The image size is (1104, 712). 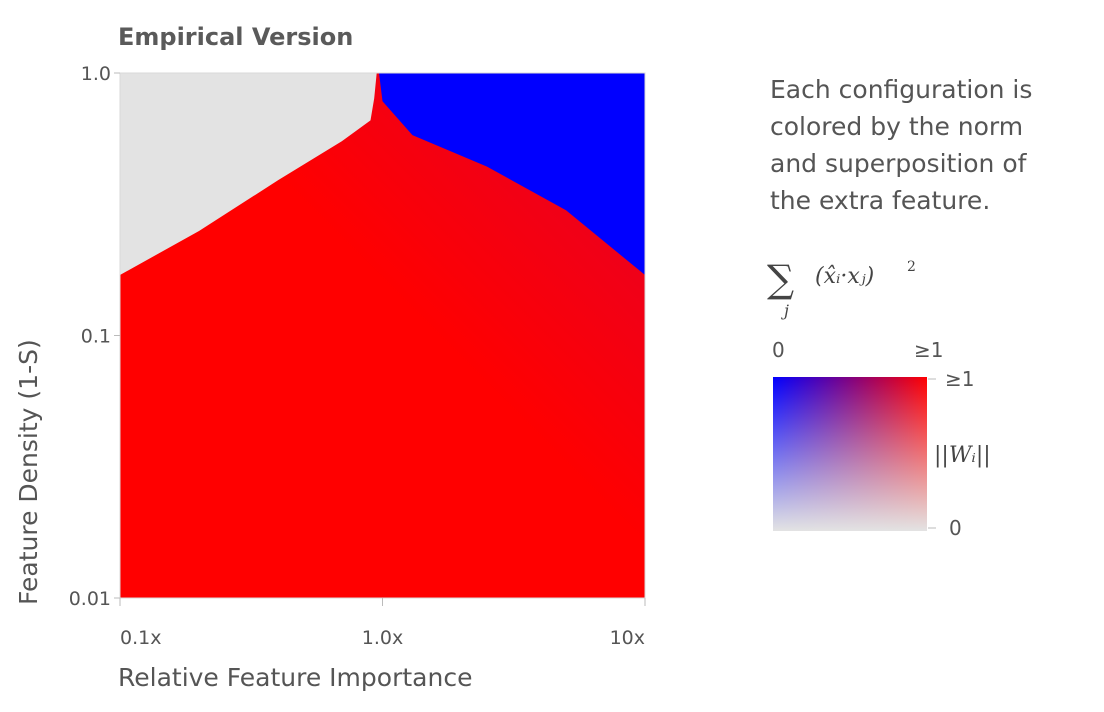 I want to click on y-tick-label: 0.1, so click(x=96, y=337).